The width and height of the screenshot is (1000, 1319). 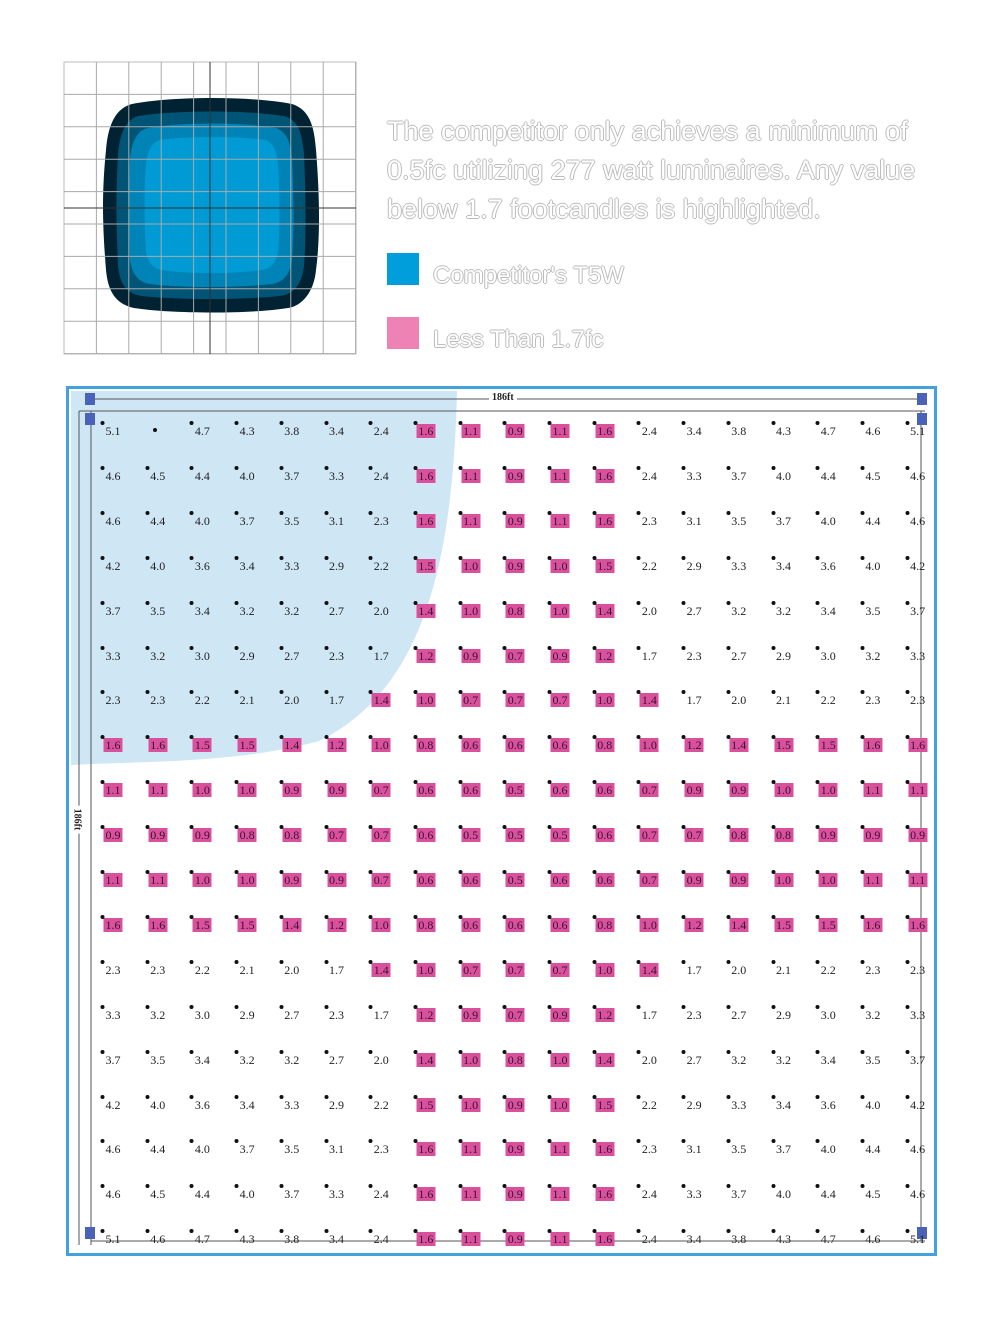 What do you see at coordinates (292, 969) in the screenshot?
I see `footcandle-text: 2.0` at bounding box center [292, 969].